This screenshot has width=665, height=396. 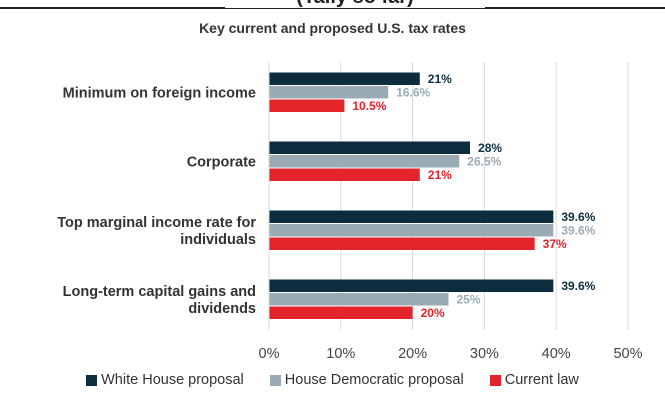 I want to click on category-label: Long-term capital gains and dividends, so click(x=159, y=300).